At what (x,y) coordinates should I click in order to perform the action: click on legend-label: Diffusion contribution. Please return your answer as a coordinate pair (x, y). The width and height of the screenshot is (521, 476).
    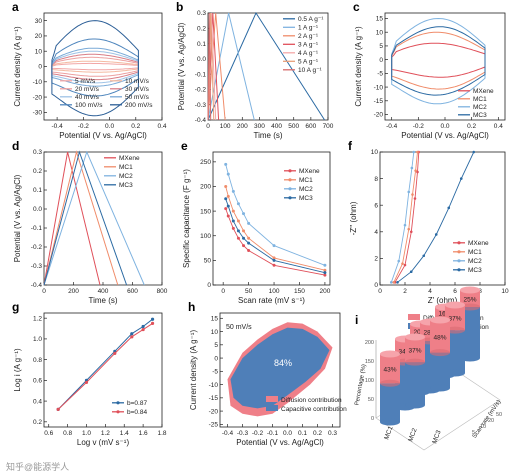
    Looking at the image, I should click on (311, 400).